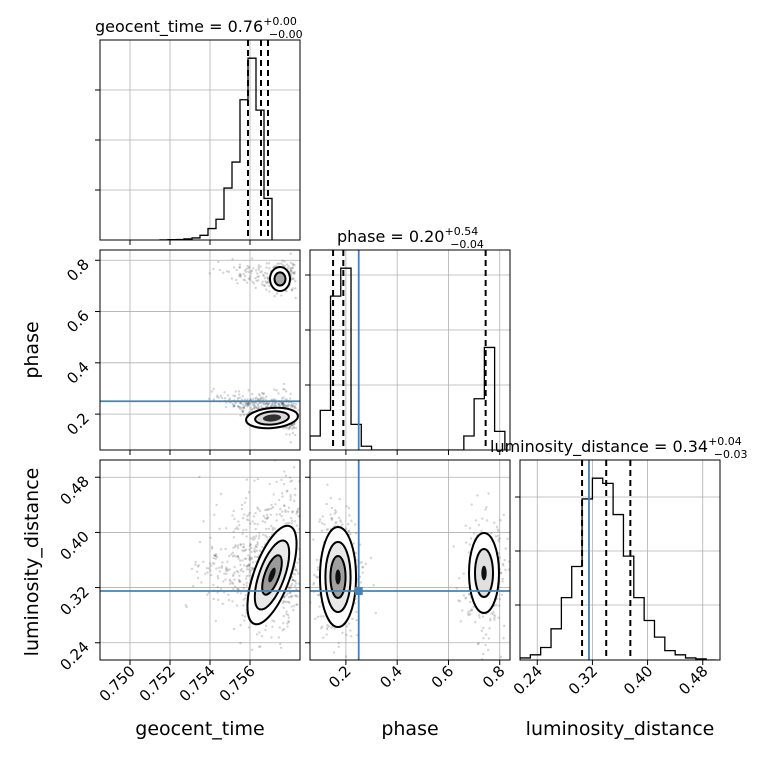  Describe the element at coordinates (280, 279) in the screenshot. I see `phase-geocent-upper-contour` at that location.